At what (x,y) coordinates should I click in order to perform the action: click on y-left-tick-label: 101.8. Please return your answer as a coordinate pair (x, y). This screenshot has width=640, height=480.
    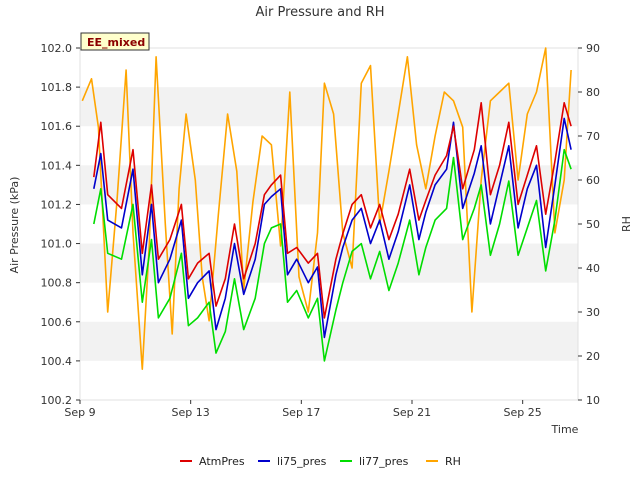
    Looking at the image, I should click on (57, 87).